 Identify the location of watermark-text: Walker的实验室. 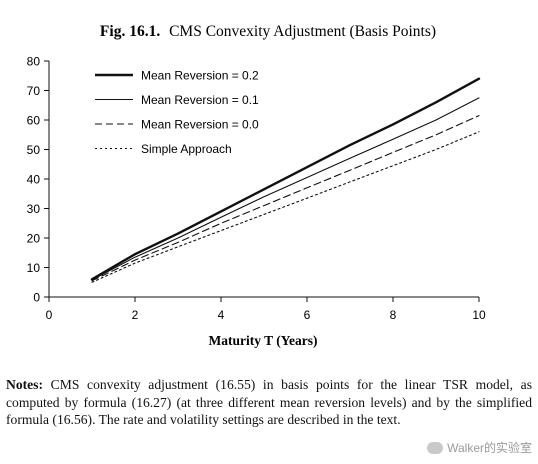
(489, 448).